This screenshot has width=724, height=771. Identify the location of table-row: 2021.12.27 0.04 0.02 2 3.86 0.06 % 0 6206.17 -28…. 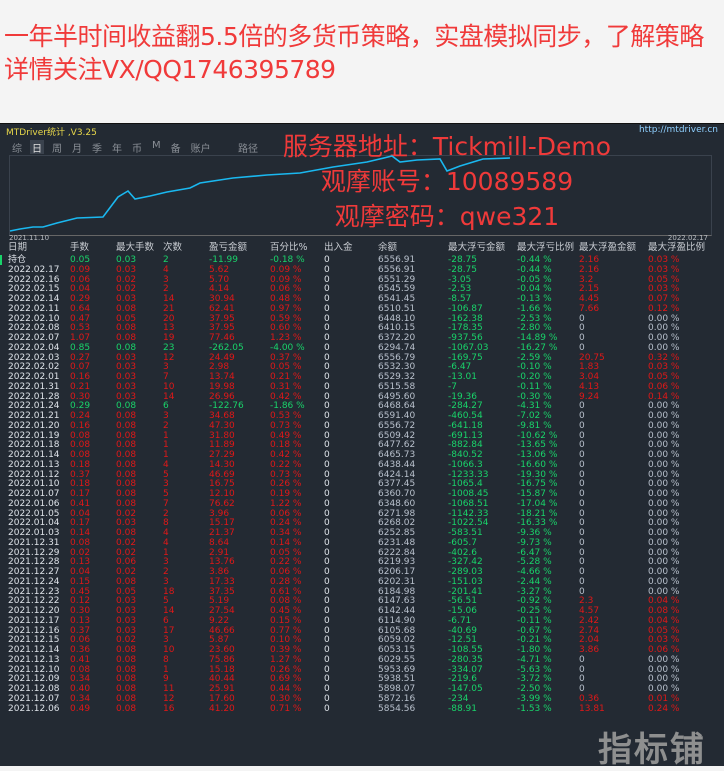
(362, 572).